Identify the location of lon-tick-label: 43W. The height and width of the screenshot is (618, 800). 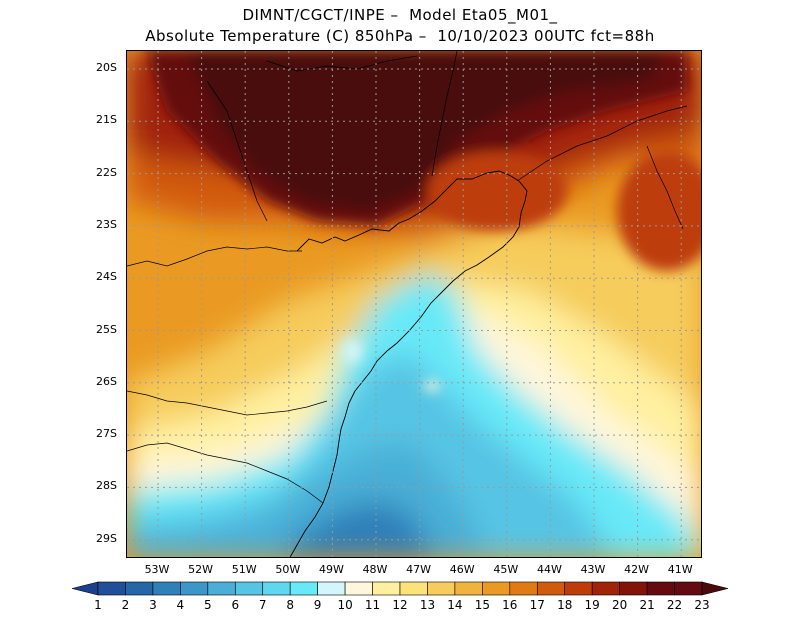
(593, 569).